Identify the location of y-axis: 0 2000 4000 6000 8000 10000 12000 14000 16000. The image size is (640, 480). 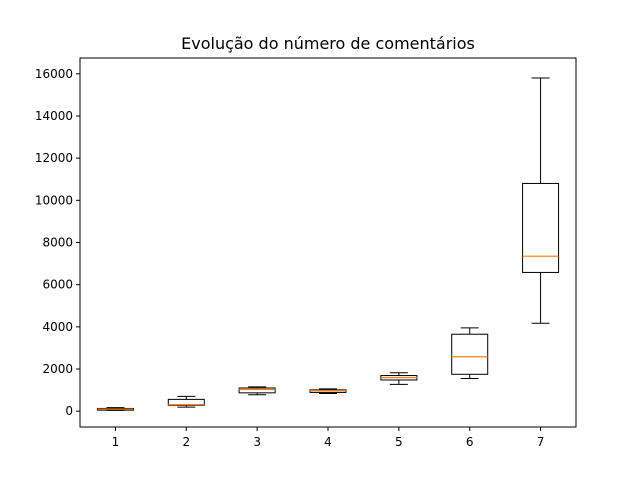
(57, 242).